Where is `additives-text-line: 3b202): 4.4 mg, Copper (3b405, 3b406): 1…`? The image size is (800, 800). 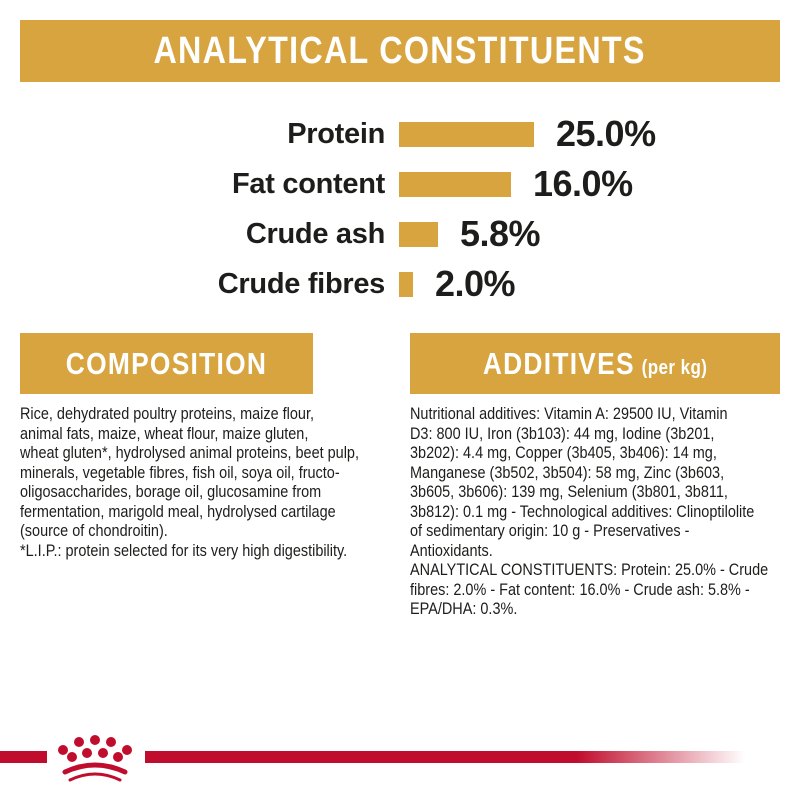 additives-text-line: 3b202): 4.4 mg, Copper (3b405, 3b406): 1… is located at coordinates (563, 452).